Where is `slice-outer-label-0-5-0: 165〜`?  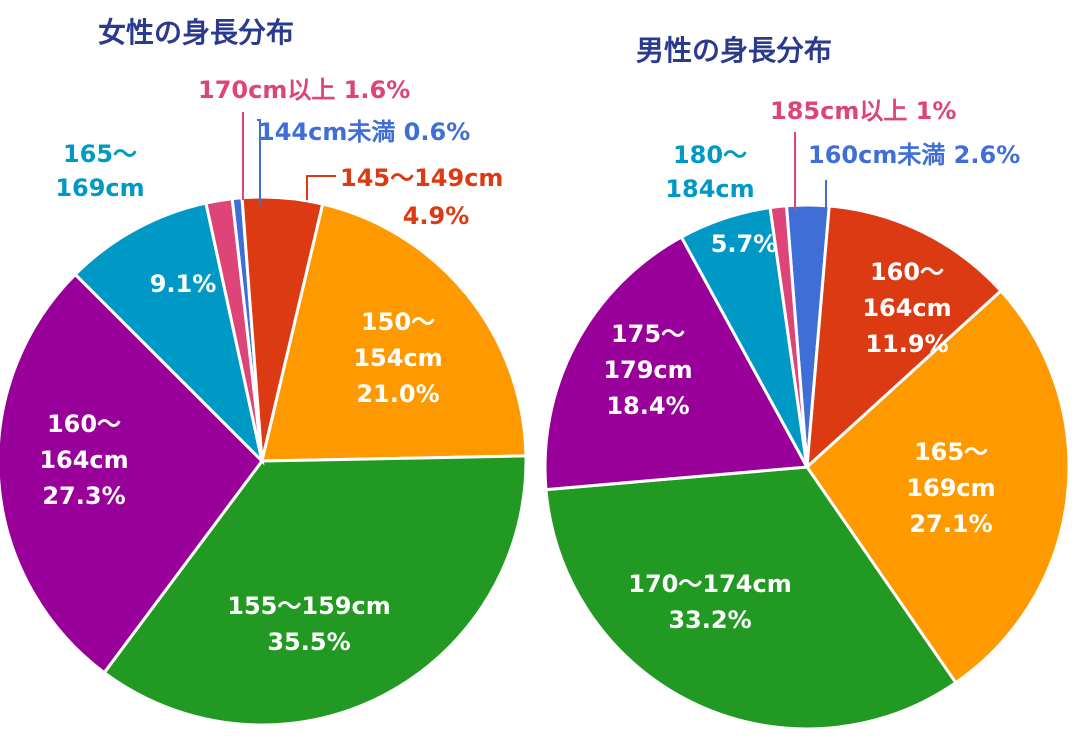
slice-outer-label-0-5-0: 165〜 is located at coordinates (100, 154).